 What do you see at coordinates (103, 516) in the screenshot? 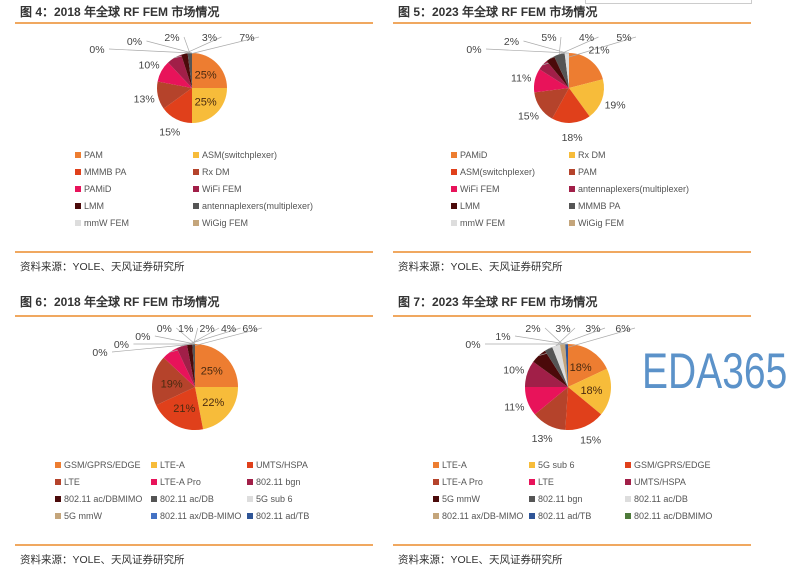
I see `legend-item: 5G mmW` at bounding box center [103, 516].